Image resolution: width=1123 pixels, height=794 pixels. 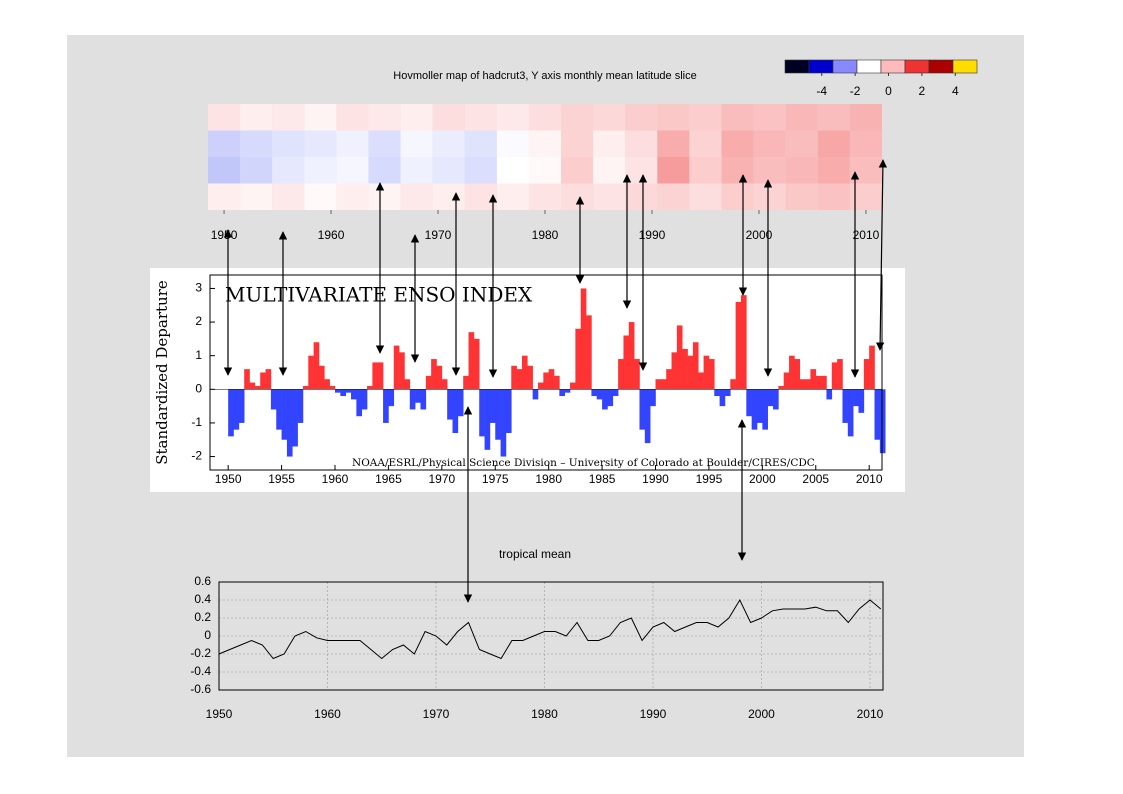 I want to click on chart-title: MULTIVARIATE ENSO INDEX, so click(x=379, y=295).